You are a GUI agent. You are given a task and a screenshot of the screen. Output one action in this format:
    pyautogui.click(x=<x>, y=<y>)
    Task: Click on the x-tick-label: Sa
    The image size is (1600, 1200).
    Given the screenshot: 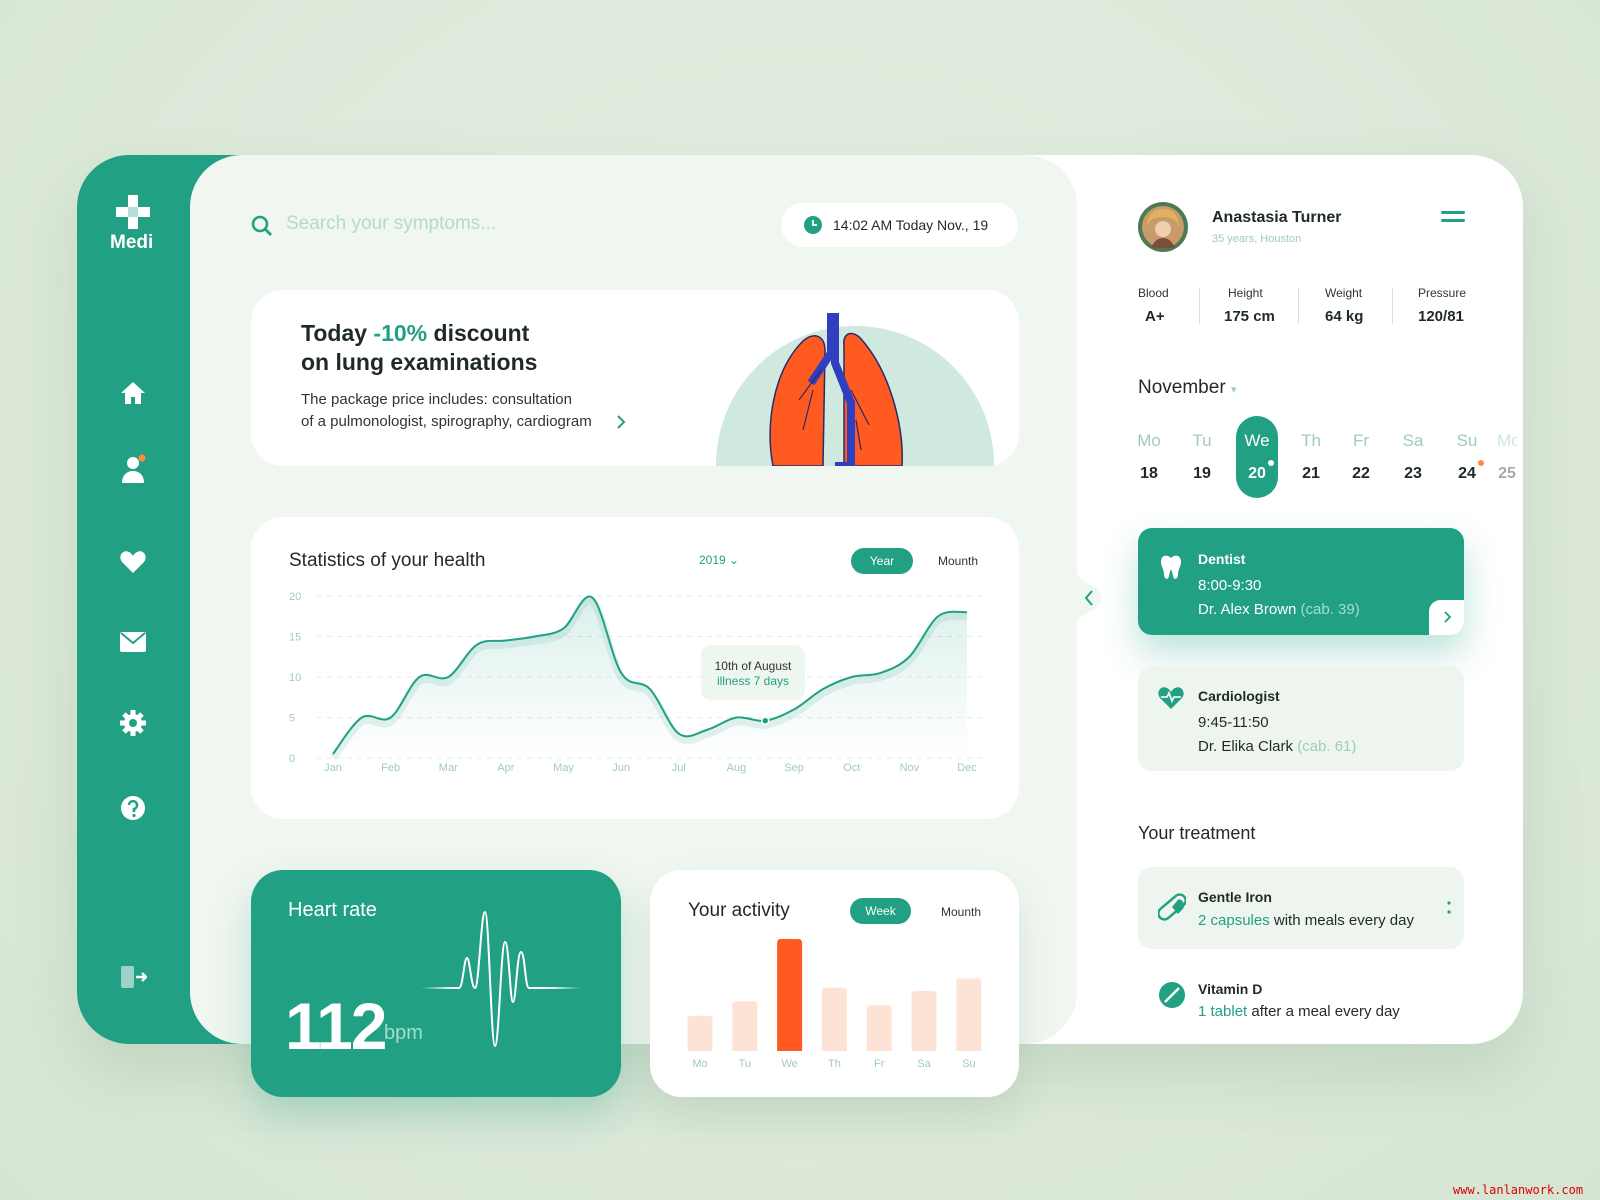 What is the action you would take?
    pyautogui.click(x=924, y=1064)
    